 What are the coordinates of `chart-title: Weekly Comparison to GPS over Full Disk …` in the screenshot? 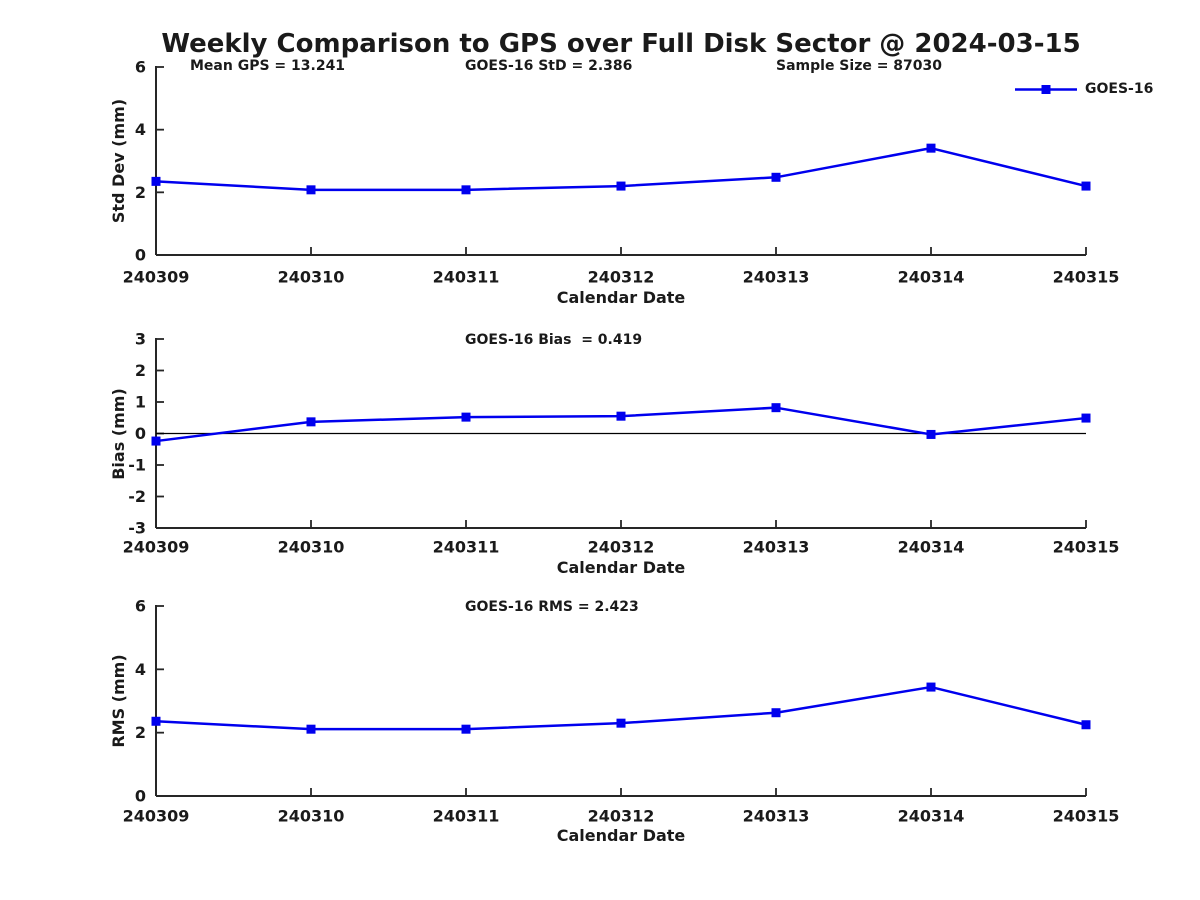 It's located at (621, 44).